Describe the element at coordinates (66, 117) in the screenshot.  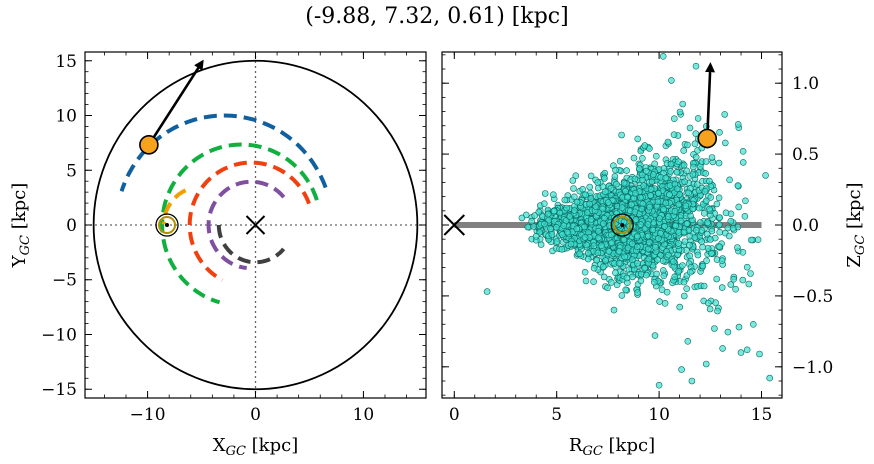
I see `y-tick-label: 10` at that location.